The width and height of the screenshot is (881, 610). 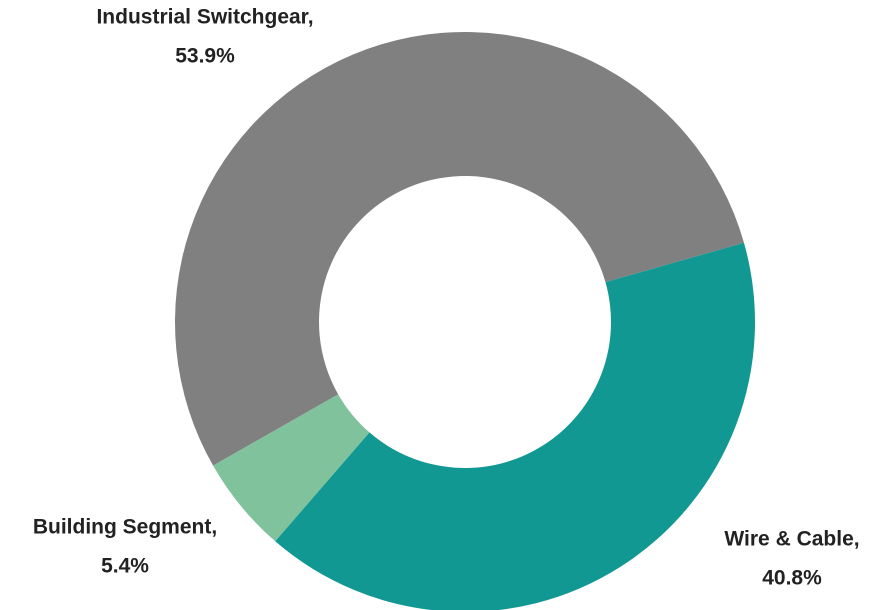 I want to click on slice-value: 53.9%, so click(x=205, y=56).